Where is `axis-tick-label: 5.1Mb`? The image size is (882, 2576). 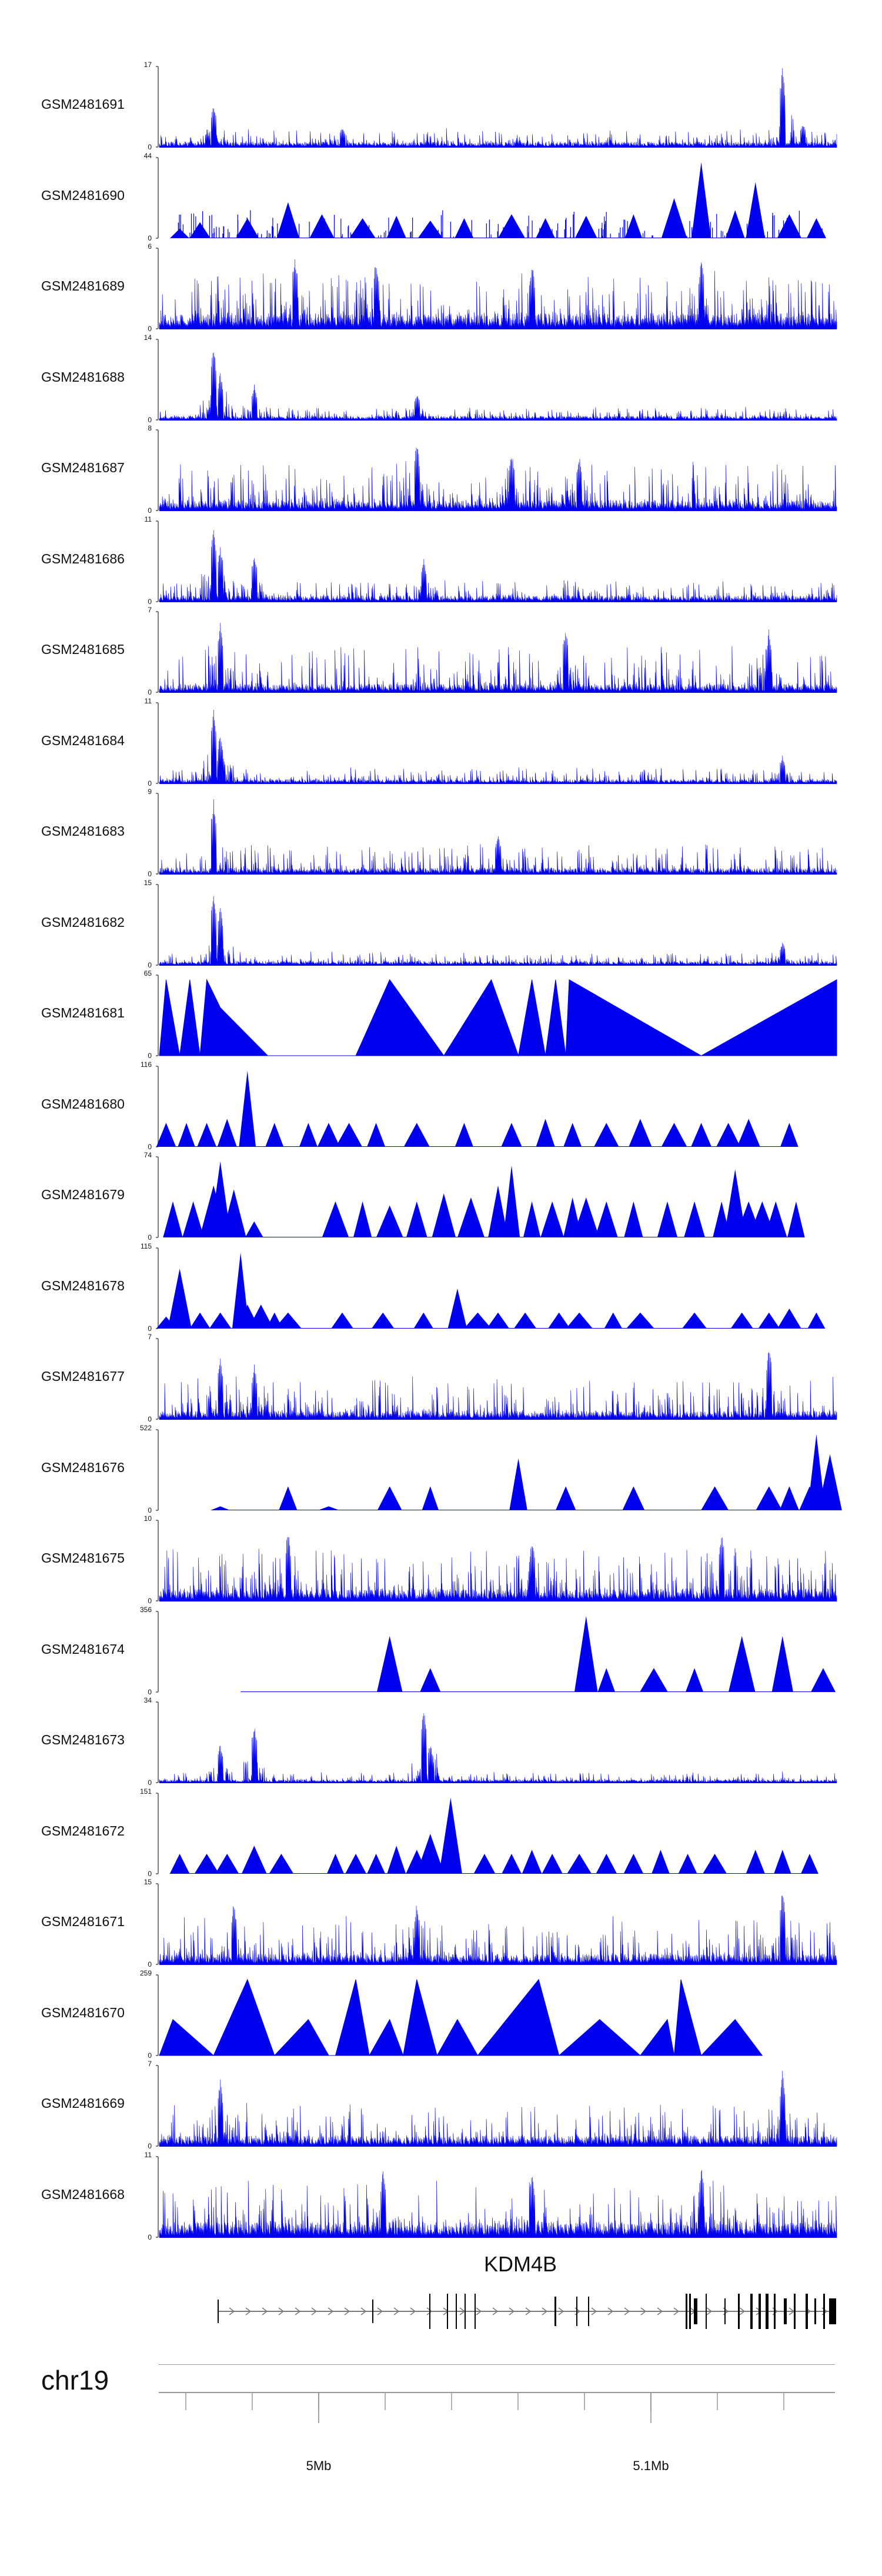 axis-tick-label: 5.1Mb is located at coordinates (651, 2465).